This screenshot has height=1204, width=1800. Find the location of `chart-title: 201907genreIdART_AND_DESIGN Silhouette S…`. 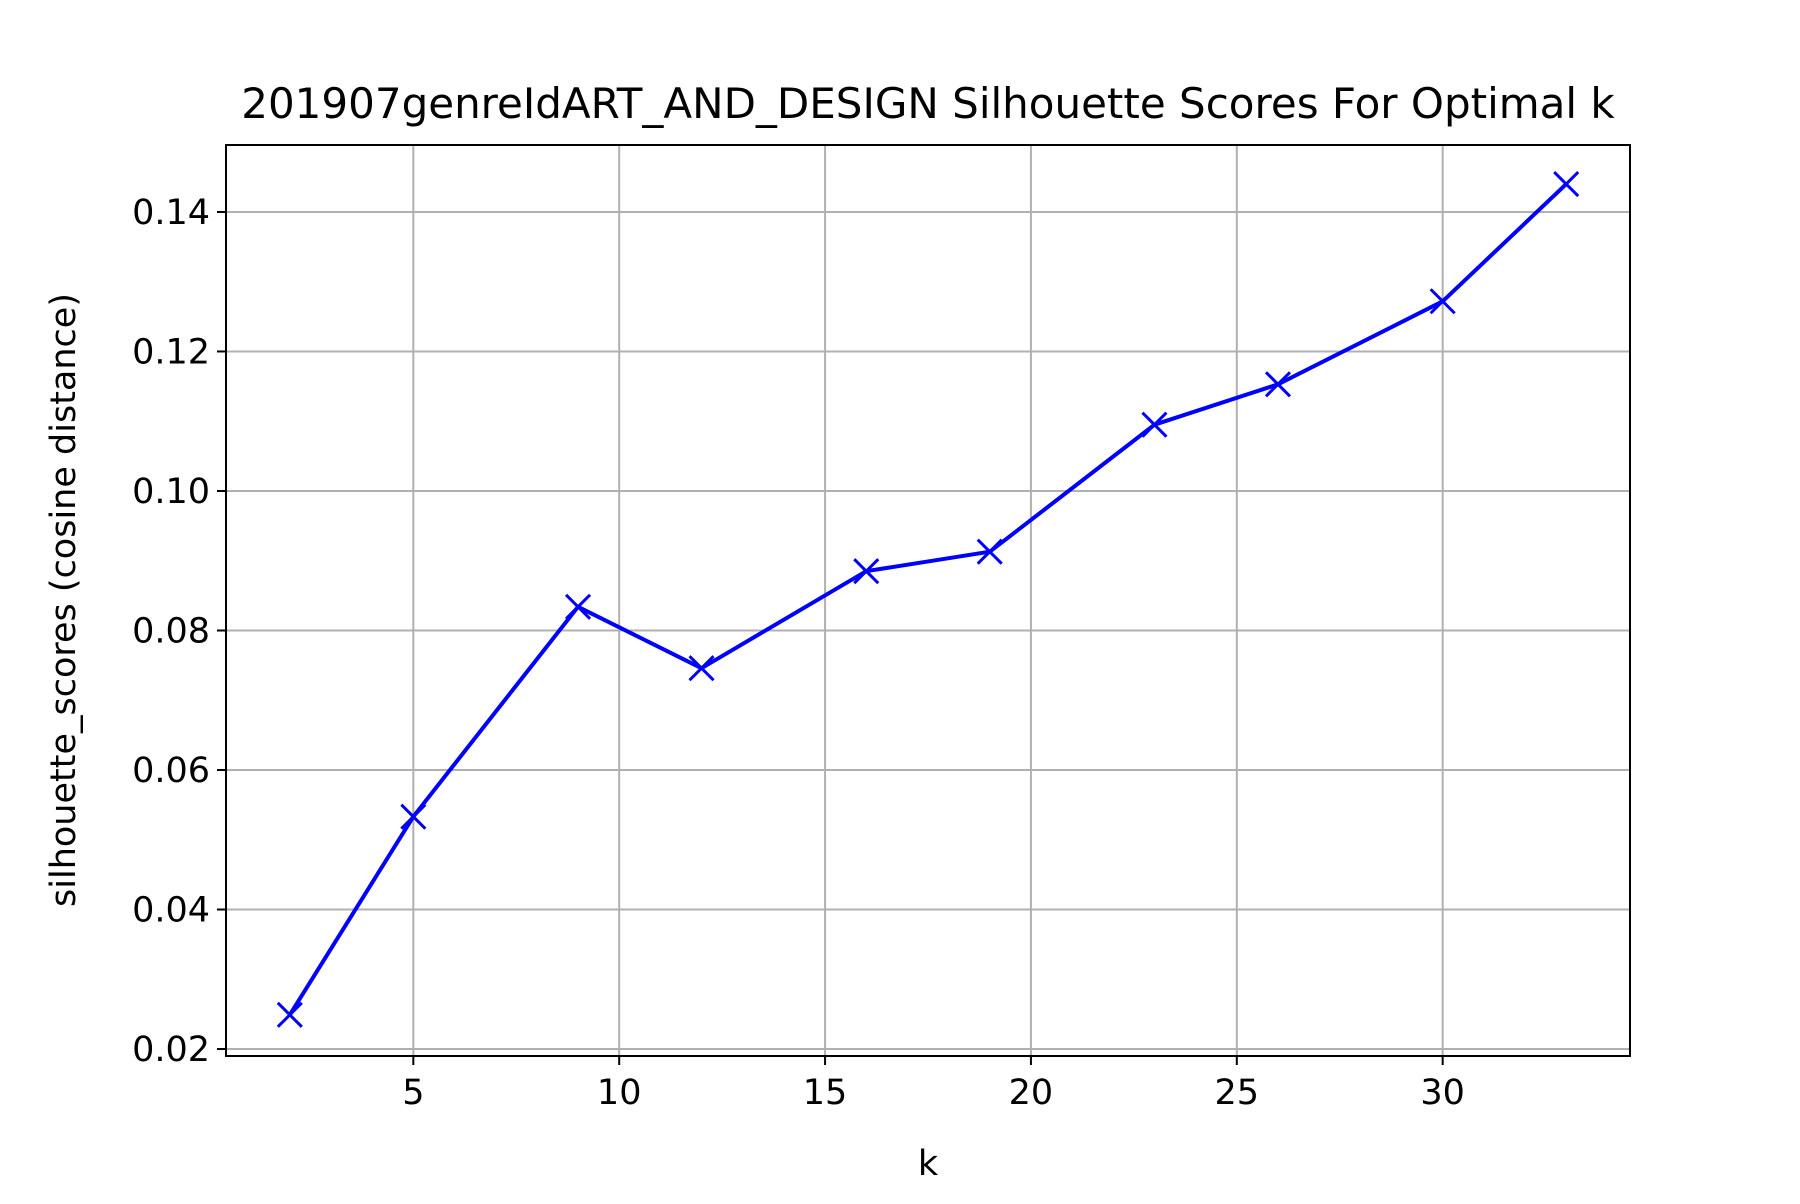

chart-title: 201907genreIdART_AND_DESIGN Silhouette S… is located at coordinates (928, 103).